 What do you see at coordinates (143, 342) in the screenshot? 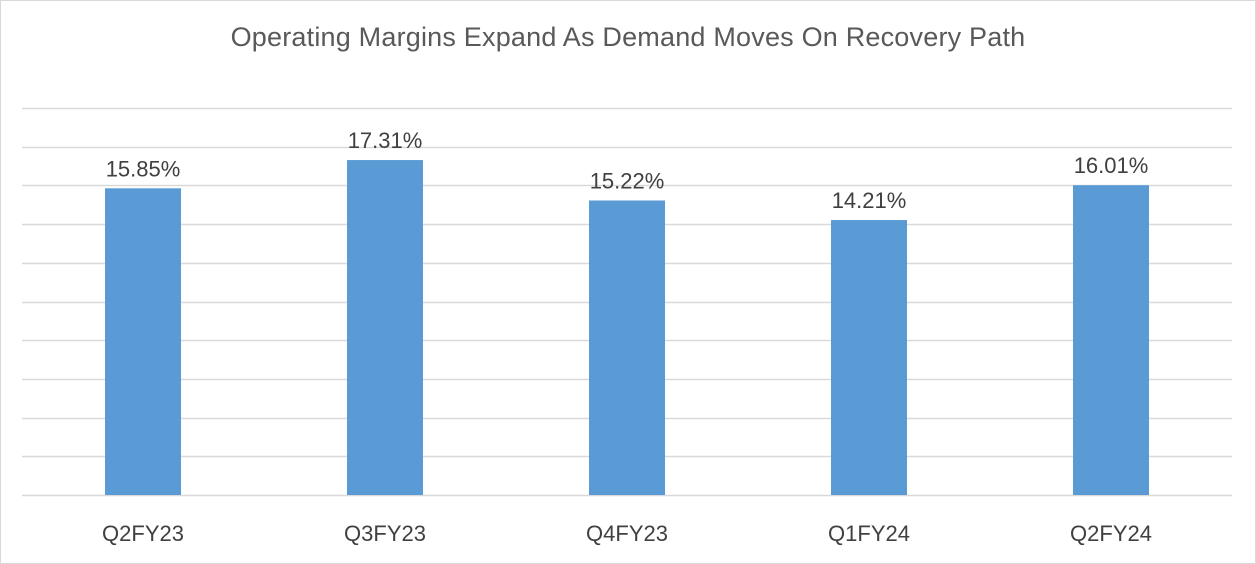
I see `bar-q2fy23` at bounding box center [143, 342].